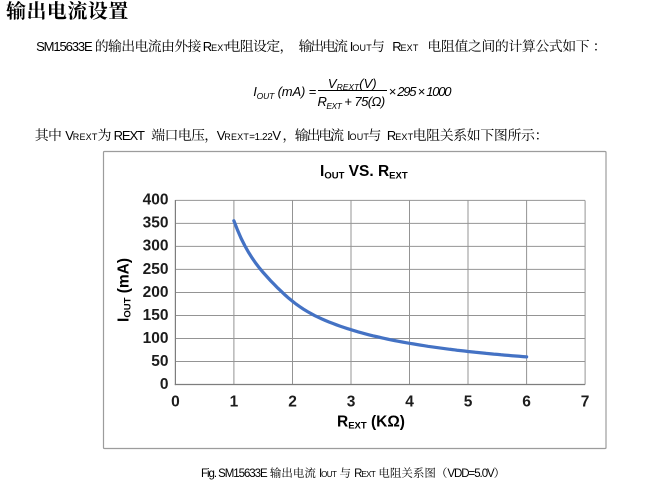 The height and width of the screenshot is (488, 653). I want to click on svg-text: 150, so click(156, 315).